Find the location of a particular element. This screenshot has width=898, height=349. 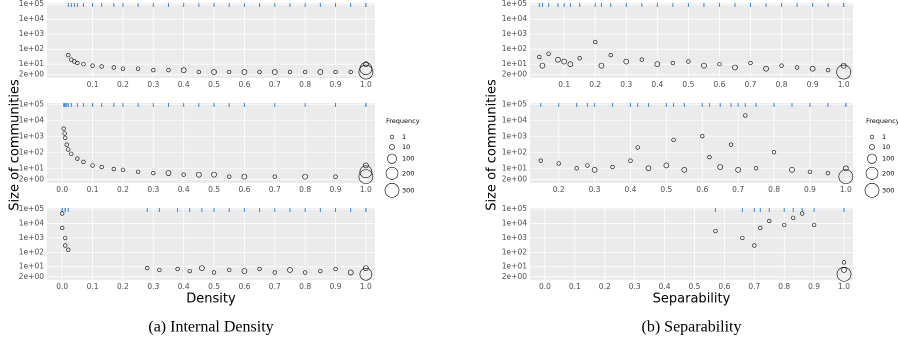

y-tick-label: 1e+03 is located at coordinates (514, 237).